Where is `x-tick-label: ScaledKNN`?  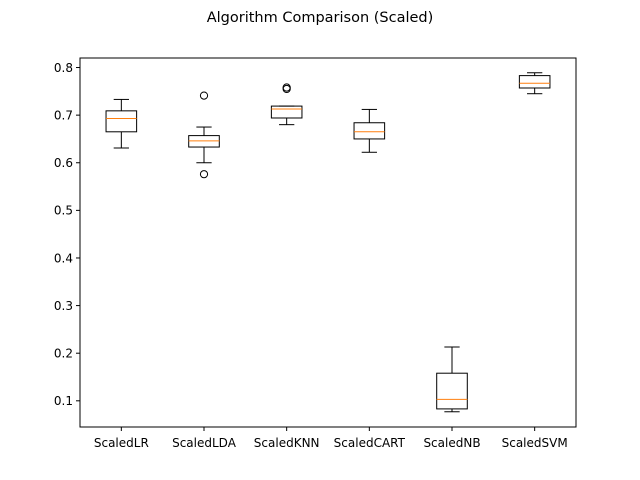 x-tick-label: ScaledKNN is located at coordinates (287, 443).